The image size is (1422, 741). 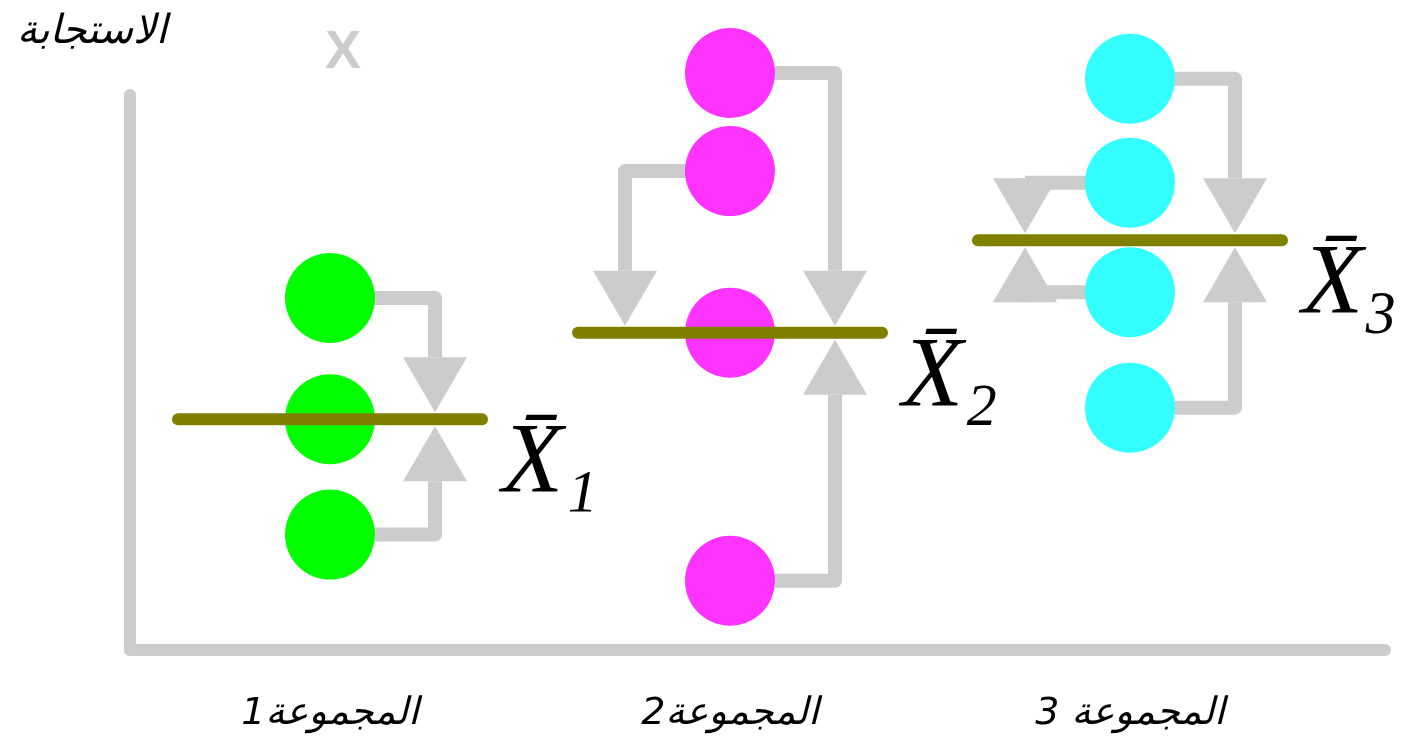 I want to click on ref-line-label: X̄₁, so click(x=548, y=458).